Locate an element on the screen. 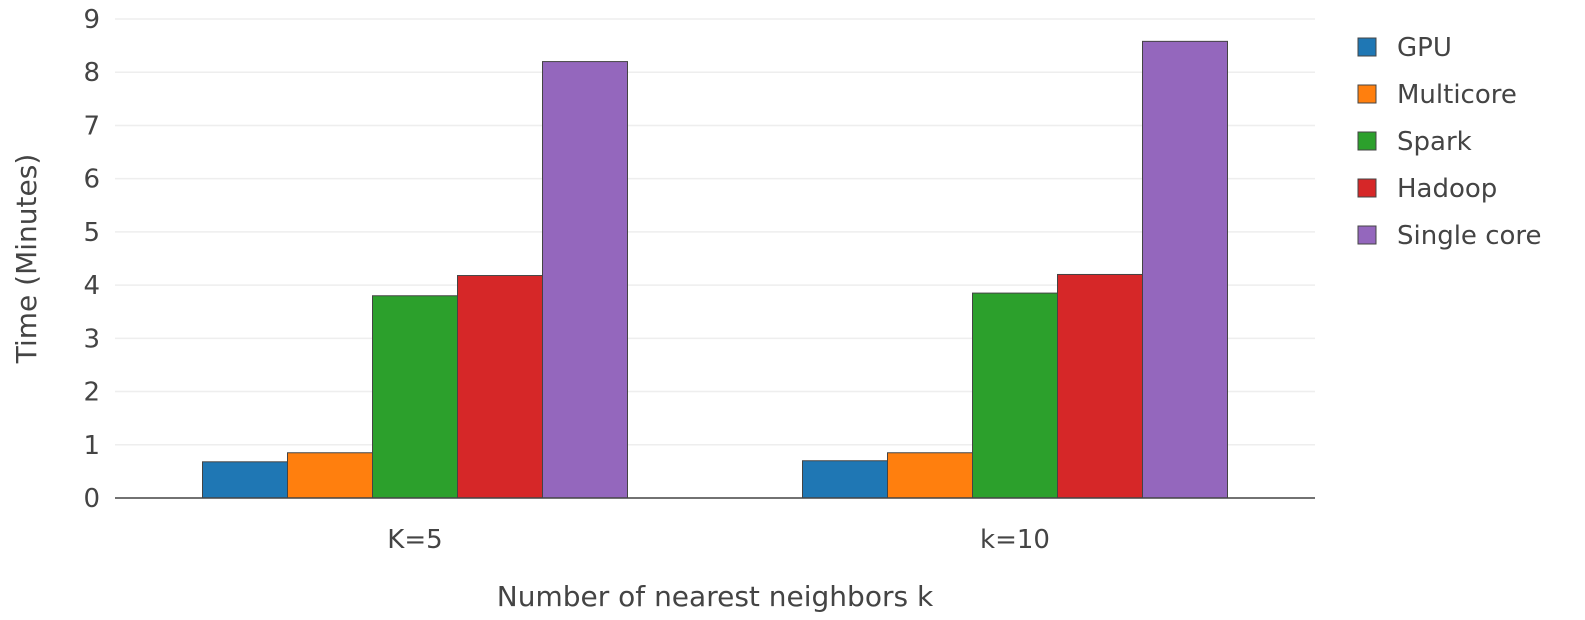  legend-label: GPU is located at coordinates (1424, 48).